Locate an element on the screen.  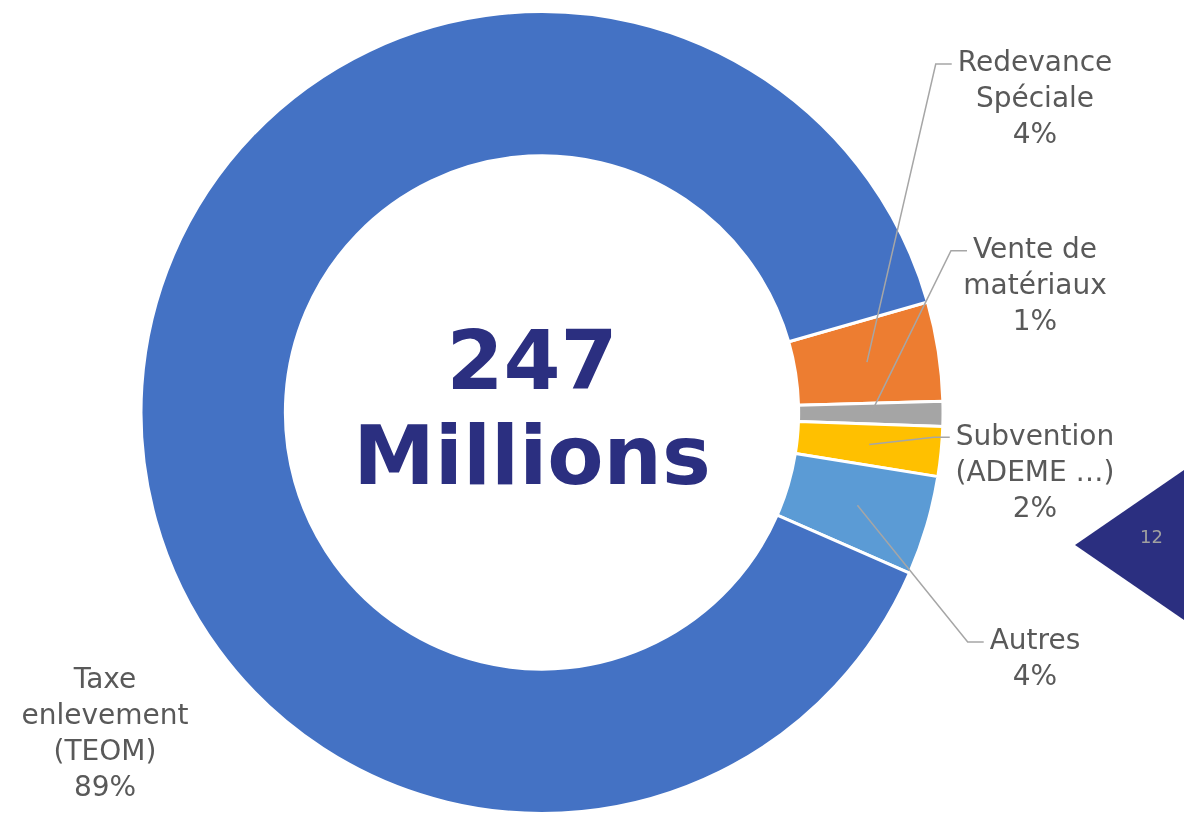
data-label: 1% is located at coordinates (1035, 320).